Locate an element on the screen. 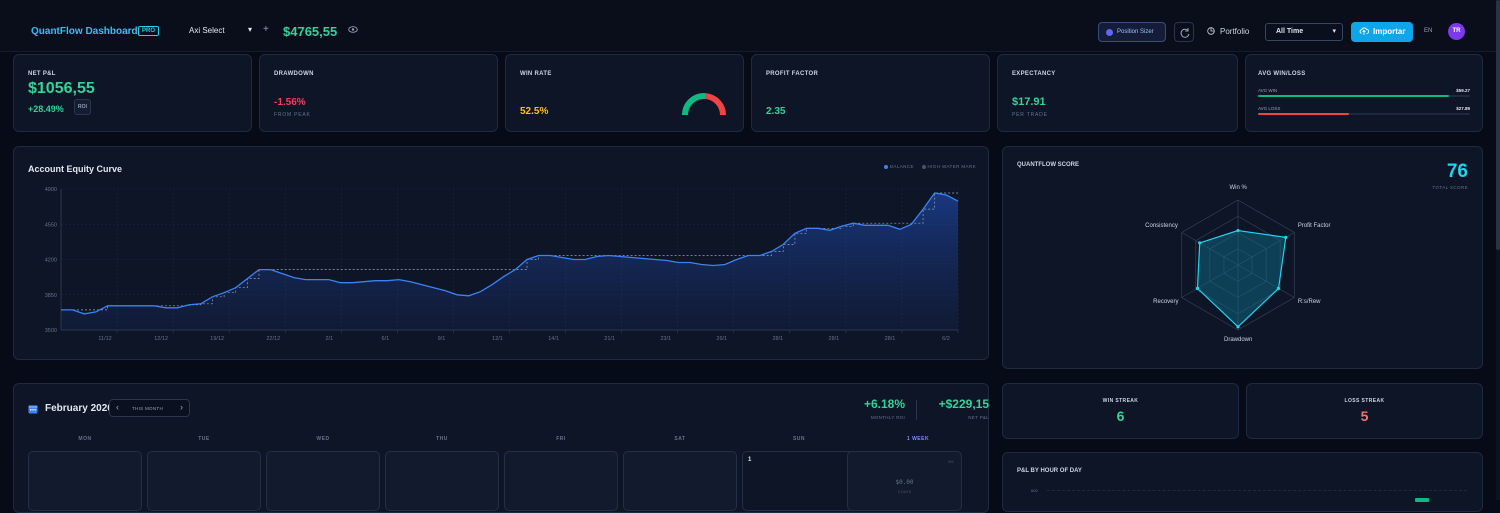 The height and width of the screenshot is (513, 1500). balance-line is located at coordinates (510, 253).